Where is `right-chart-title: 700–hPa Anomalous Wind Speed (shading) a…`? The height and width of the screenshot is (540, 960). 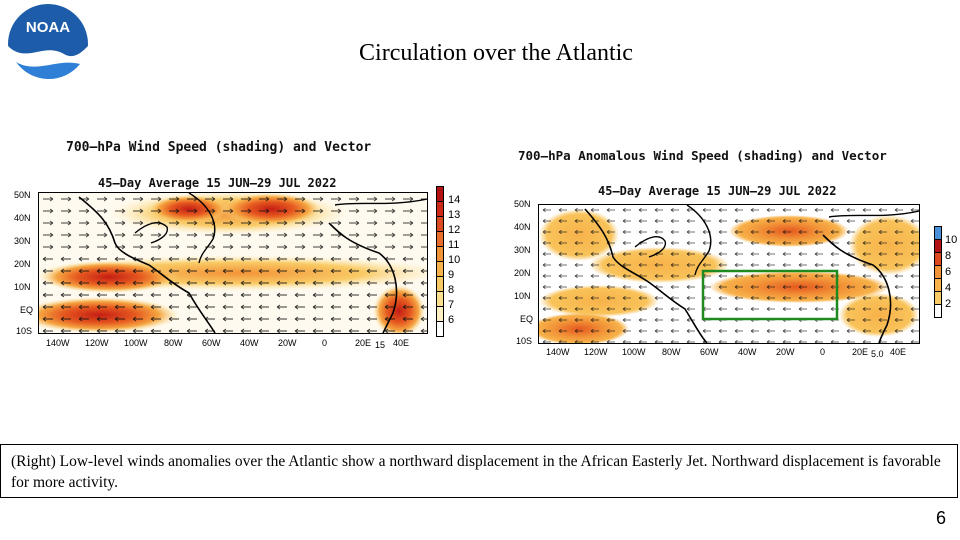 right-chart-title: 700–hPa Anomalous Wind Speed (shading) a… is located at coordinates (702, 155).